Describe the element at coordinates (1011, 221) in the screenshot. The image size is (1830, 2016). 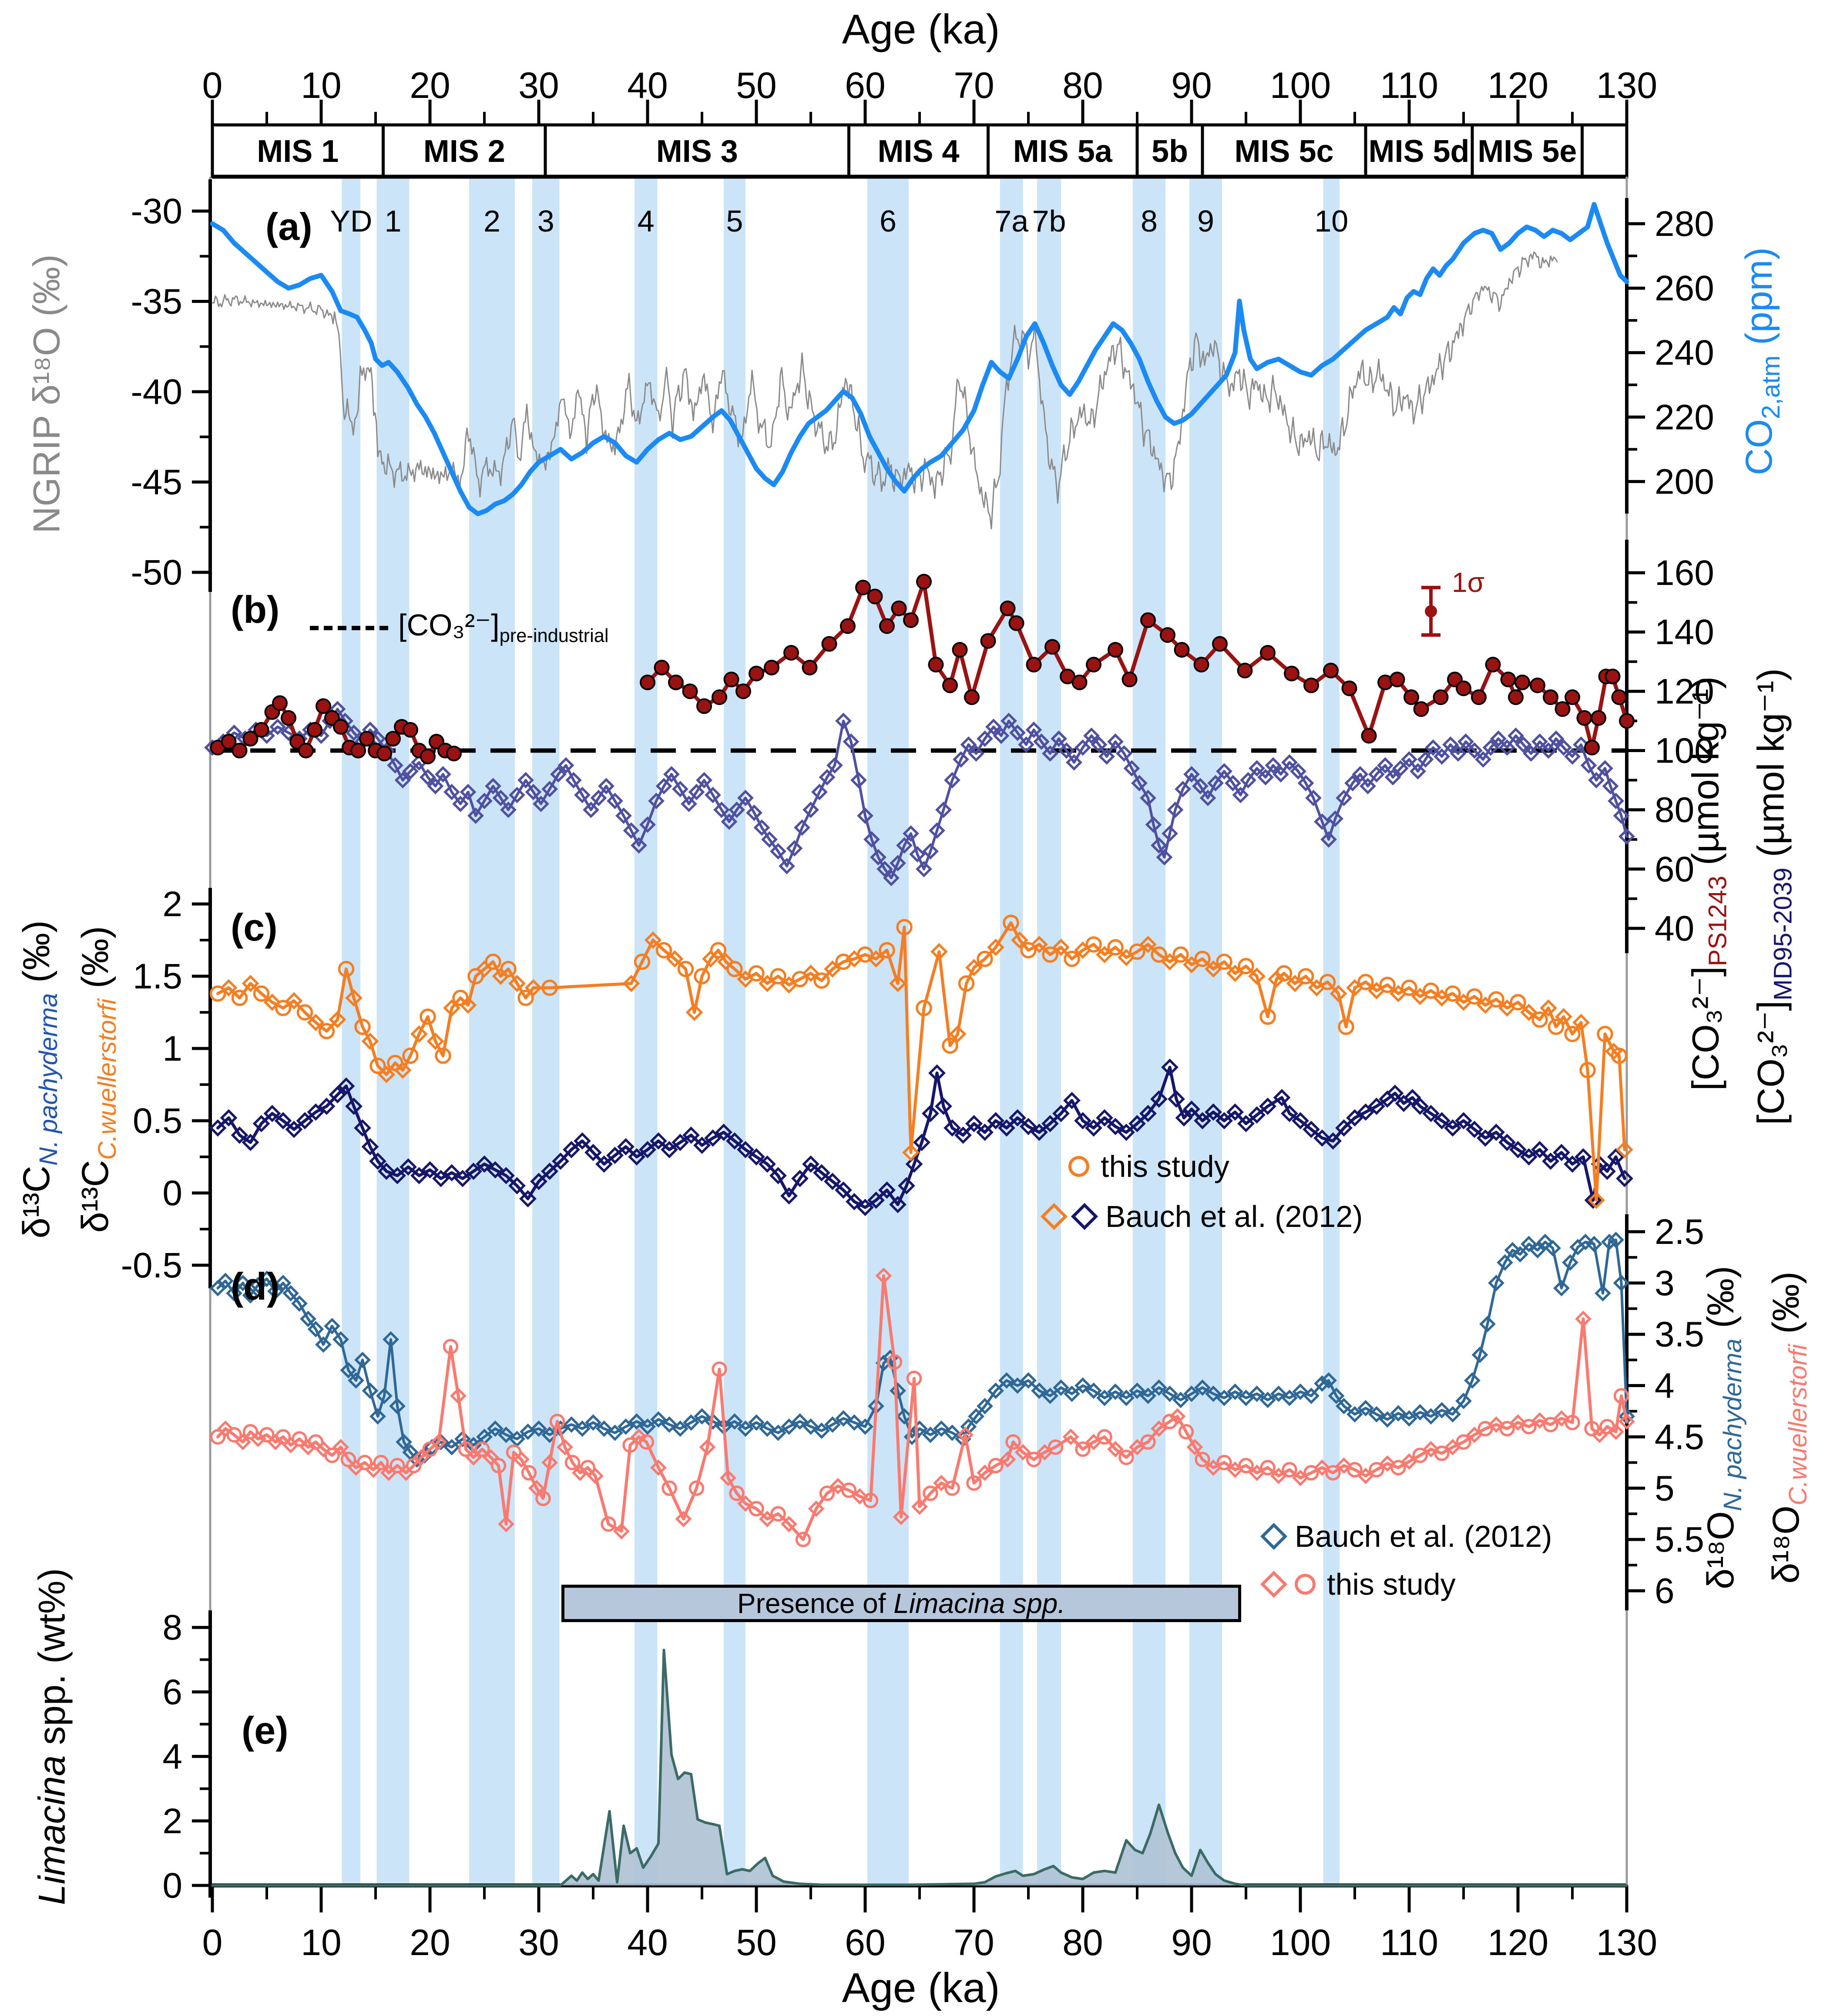
I see `stadial-band-label-7a: 7a` at that location.